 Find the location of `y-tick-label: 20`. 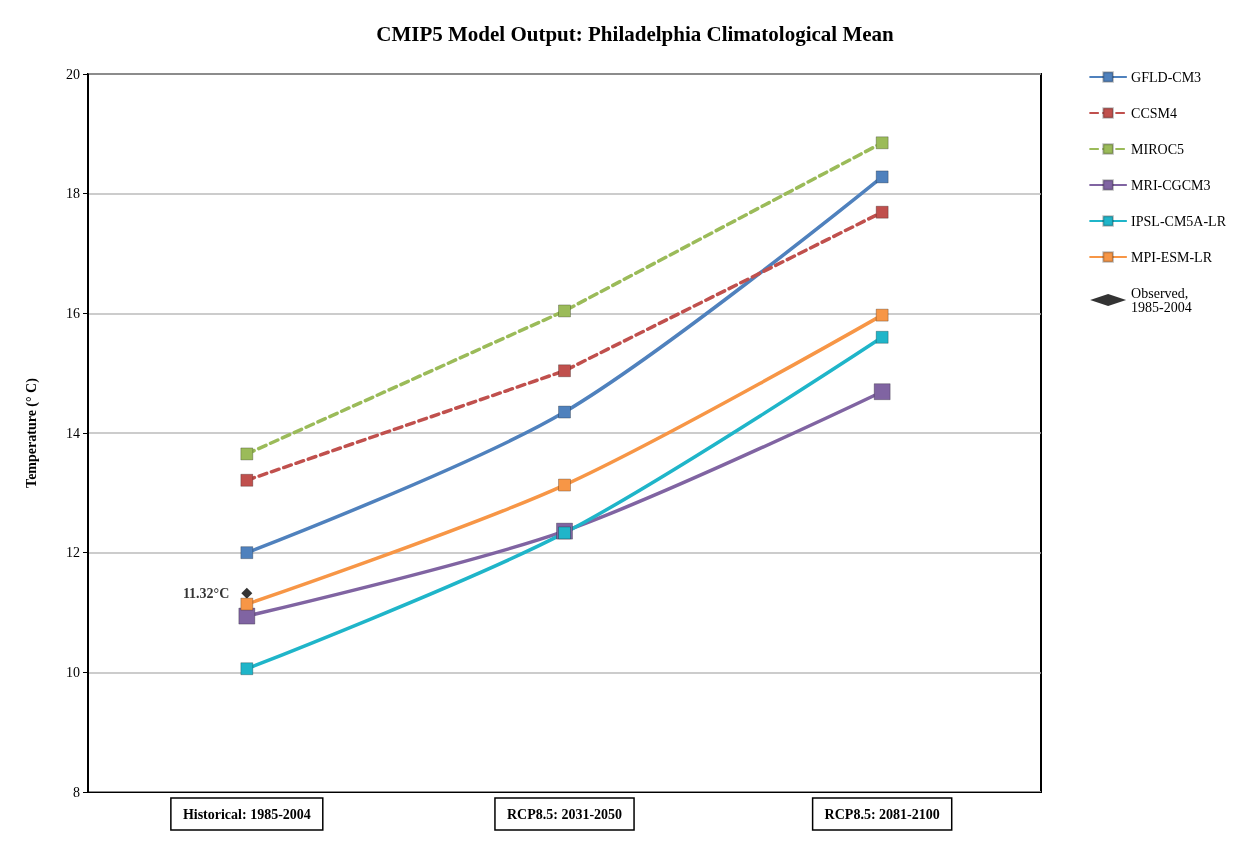

y-tick-label: 20 is located at coordinates (73, 74).